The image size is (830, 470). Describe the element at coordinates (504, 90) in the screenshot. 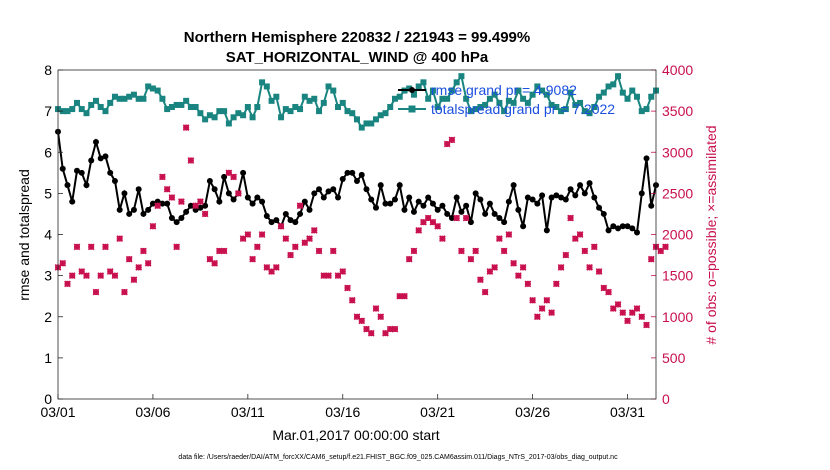

I see `legend-entry-rmse: rmse grand pr = 4.9082` at that location.